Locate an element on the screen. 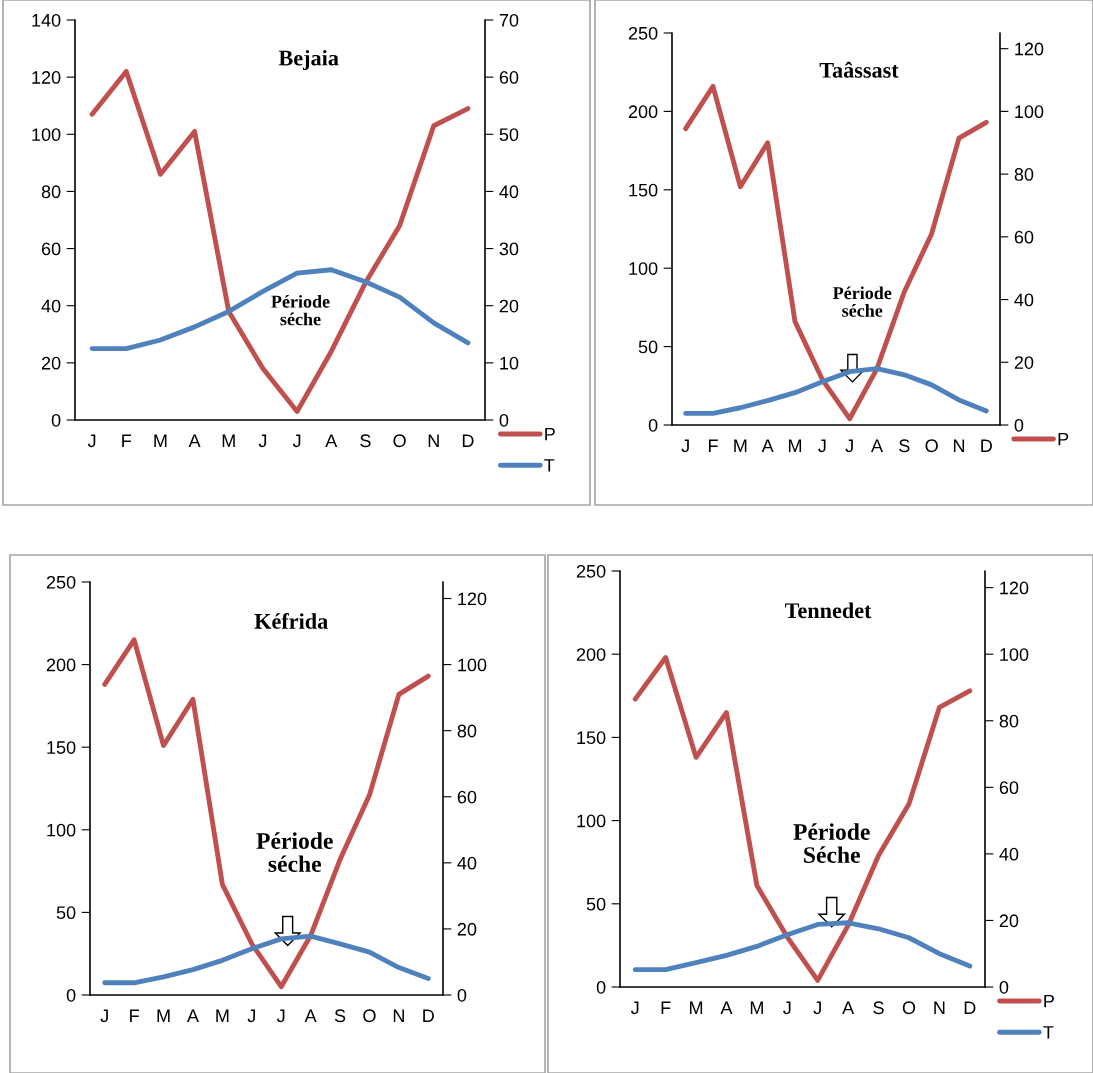  x-tick-label: S is located at coordinates (878, 1008).